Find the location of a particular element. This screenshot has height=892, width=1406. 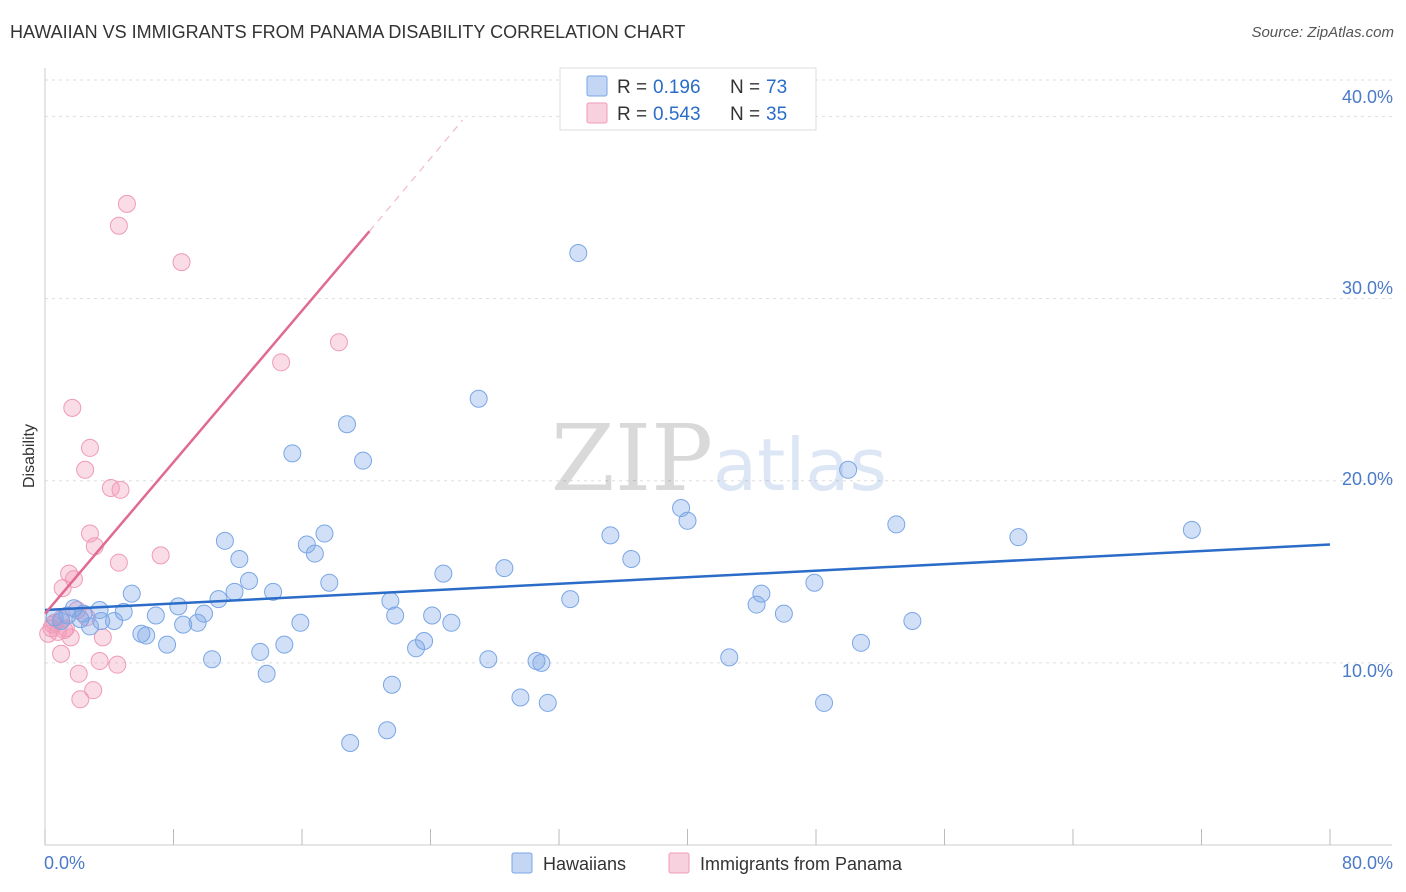

x-tick-label: 80.0% is located at coordinates (1367, 863).